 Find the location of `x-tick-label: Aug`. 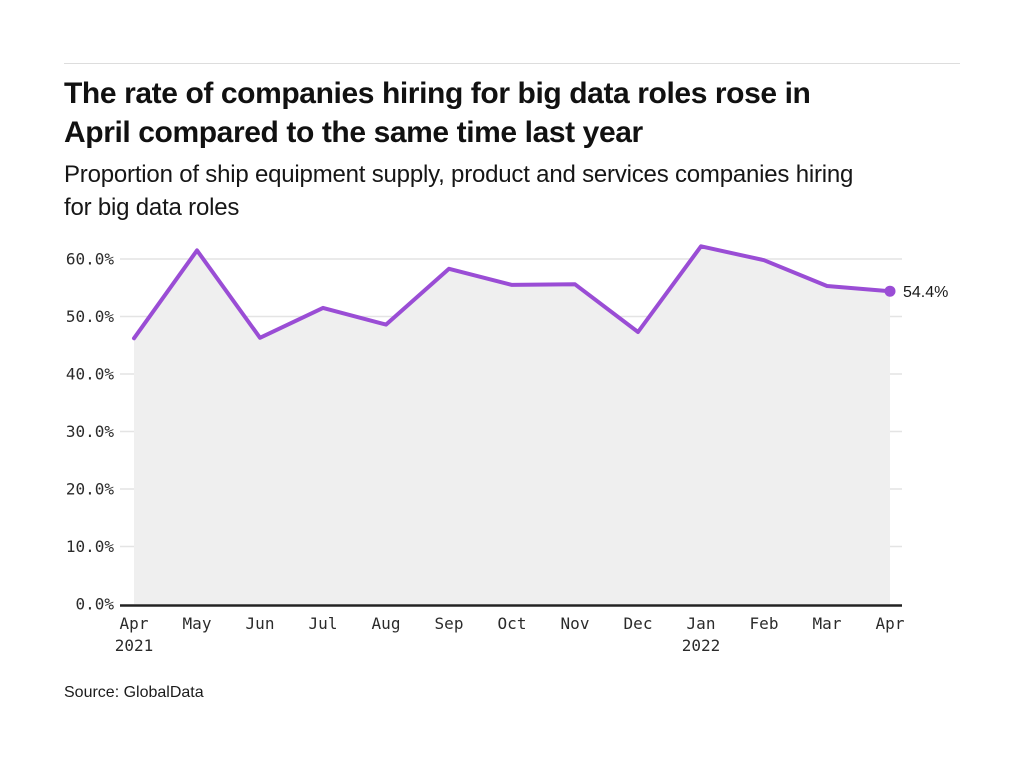

x-tick-label: Aug is located at coordinates (386, 623).